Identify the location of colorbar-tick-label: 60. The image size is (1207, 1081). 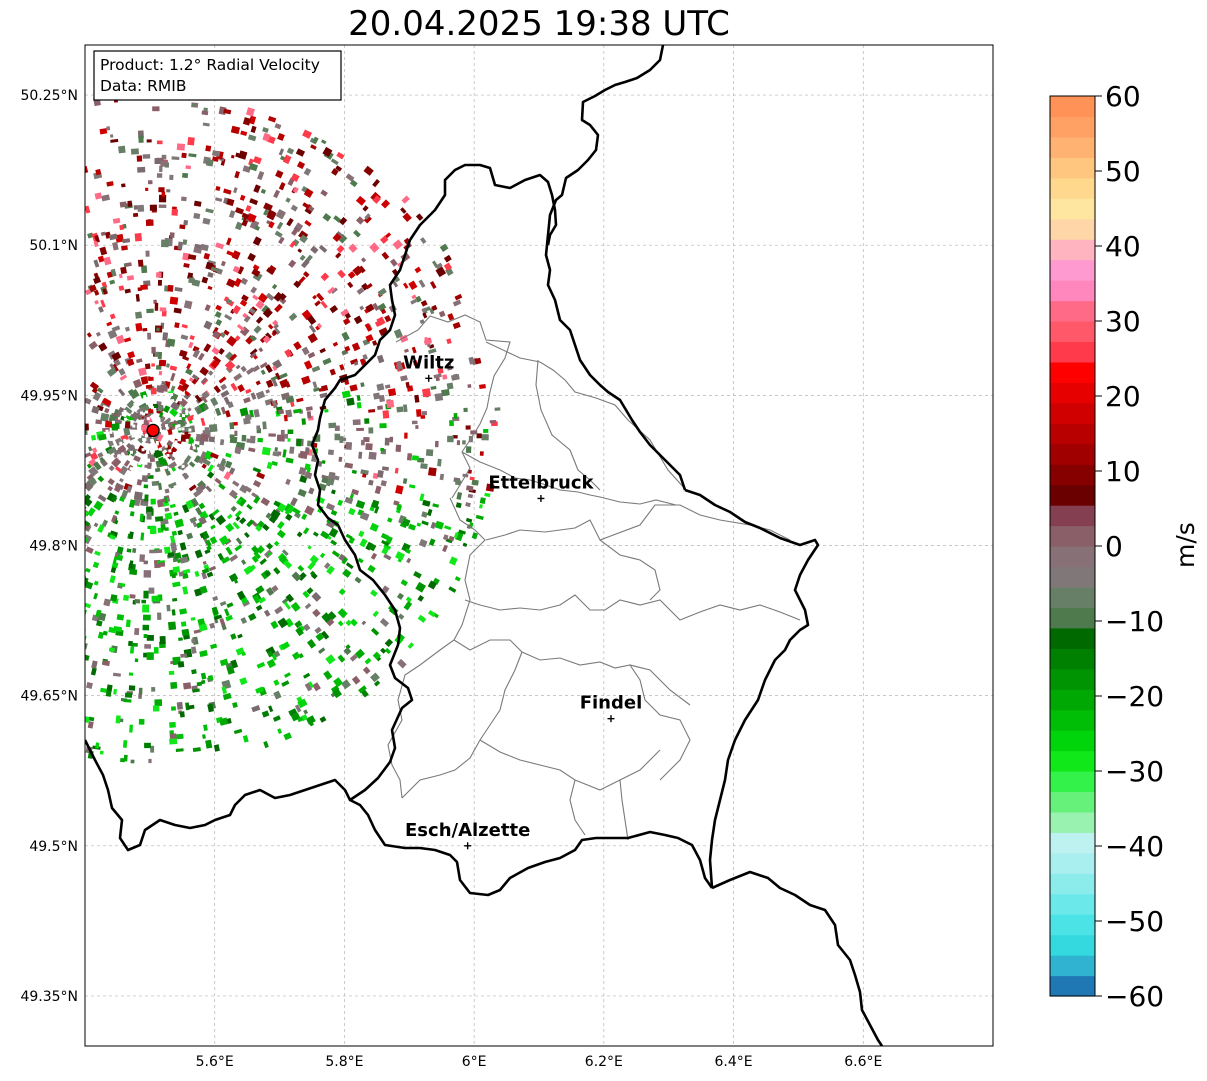
(1123, 96).